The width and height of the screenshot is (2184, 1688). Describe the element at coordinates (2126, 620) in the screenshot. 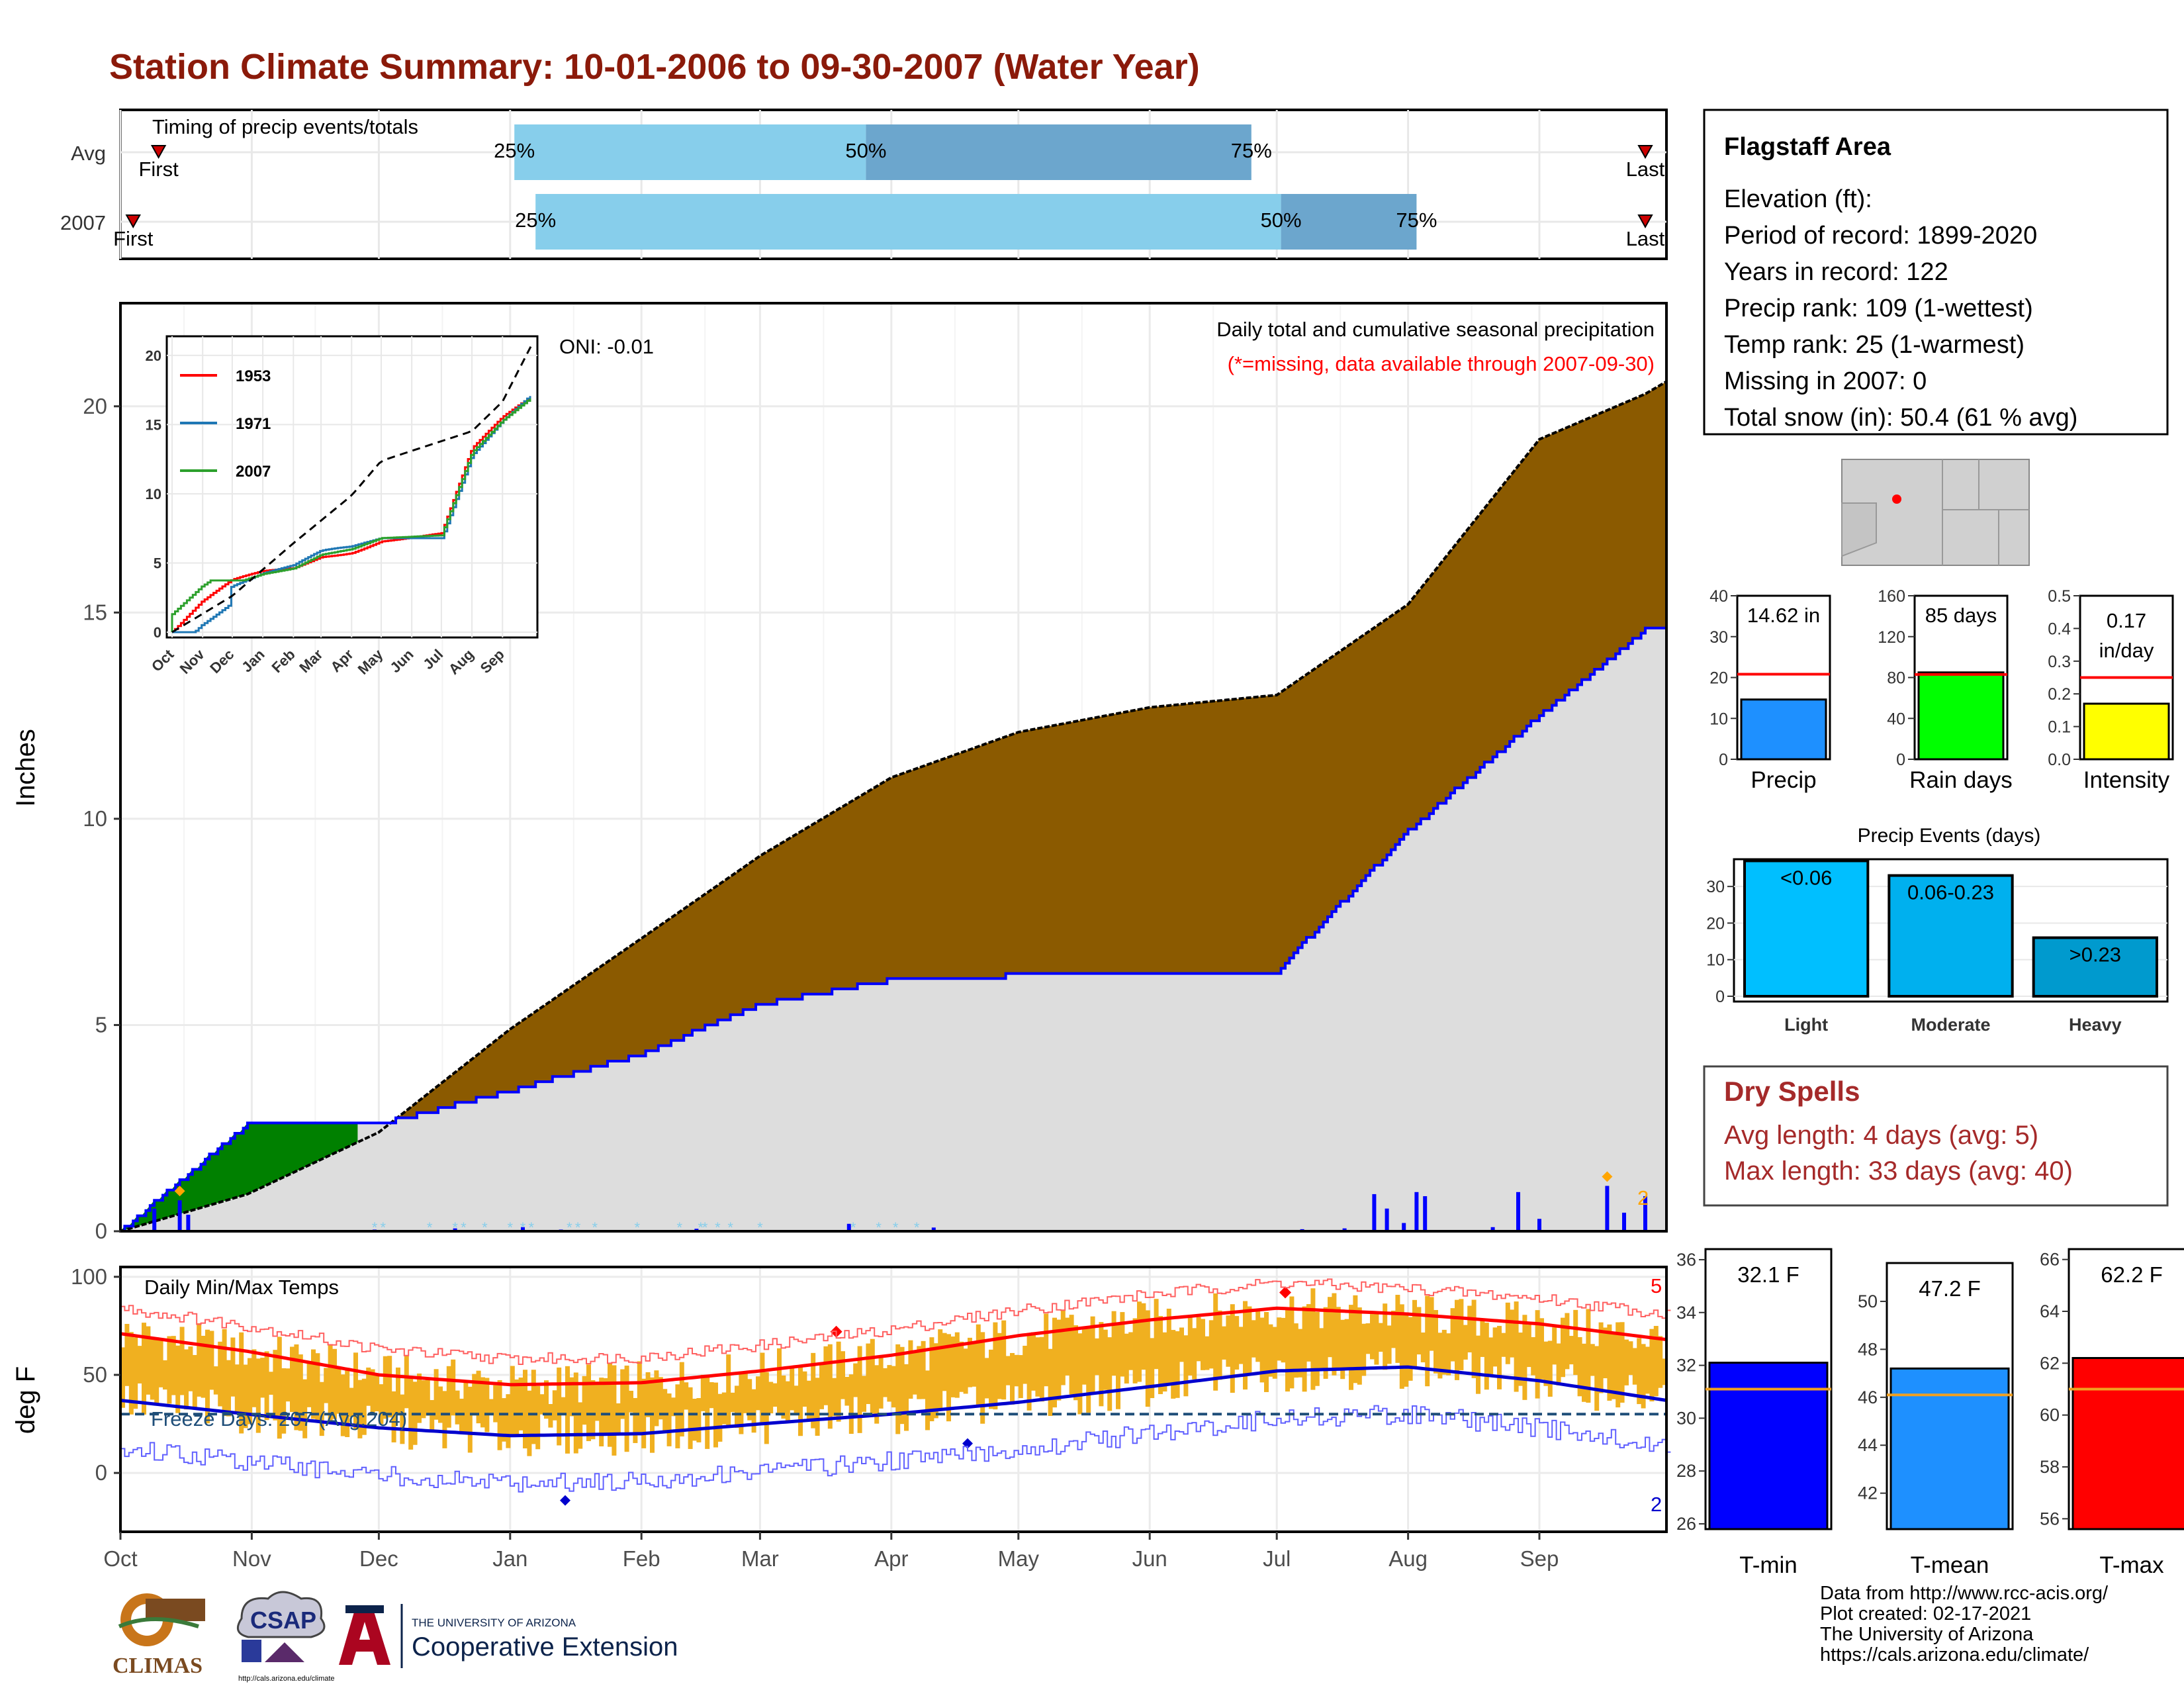

I see `mini-value-label: 0.17` at that location.